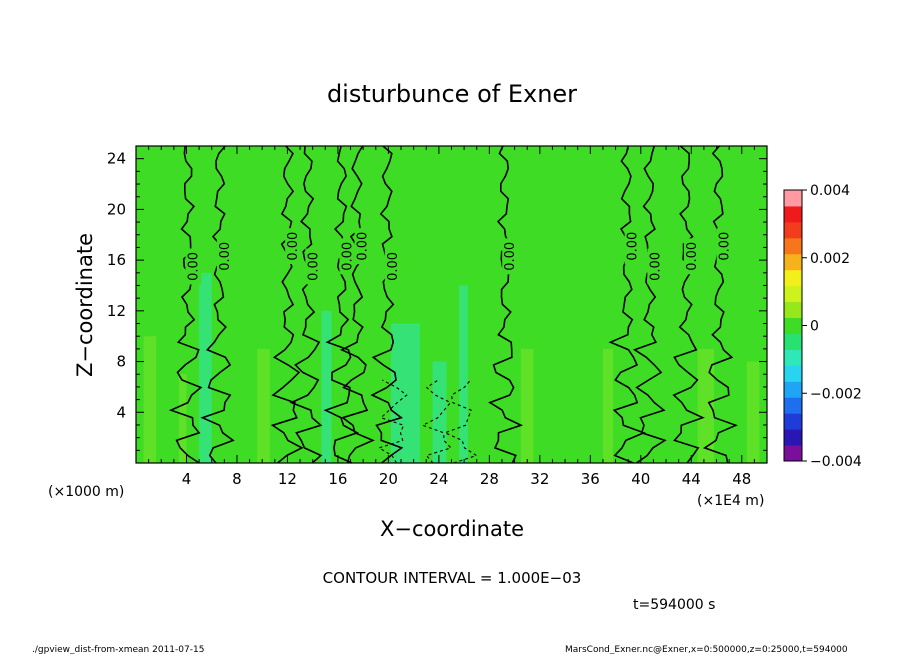 The image size is (904, 654). What do you see at coordinates (85, 305) in the screenshot?
I see `y-axis-label: Z−coordinate` at bounding box center [85, 305].